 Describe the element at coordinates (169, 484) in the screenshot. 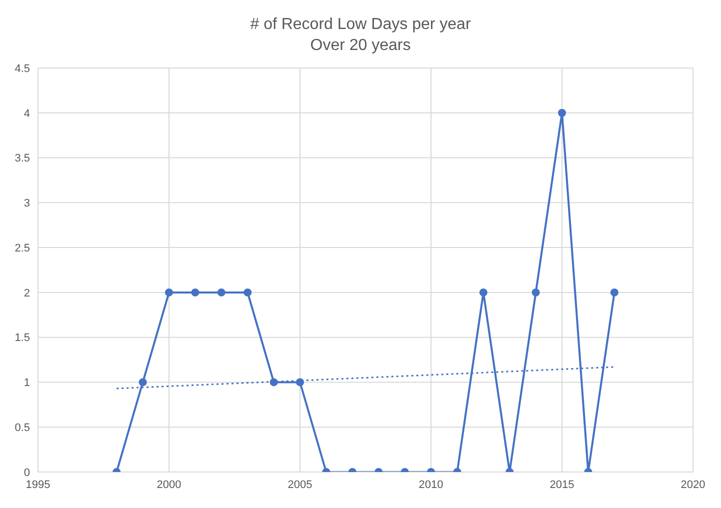

I see `x-tick-label: 2000` at that location.